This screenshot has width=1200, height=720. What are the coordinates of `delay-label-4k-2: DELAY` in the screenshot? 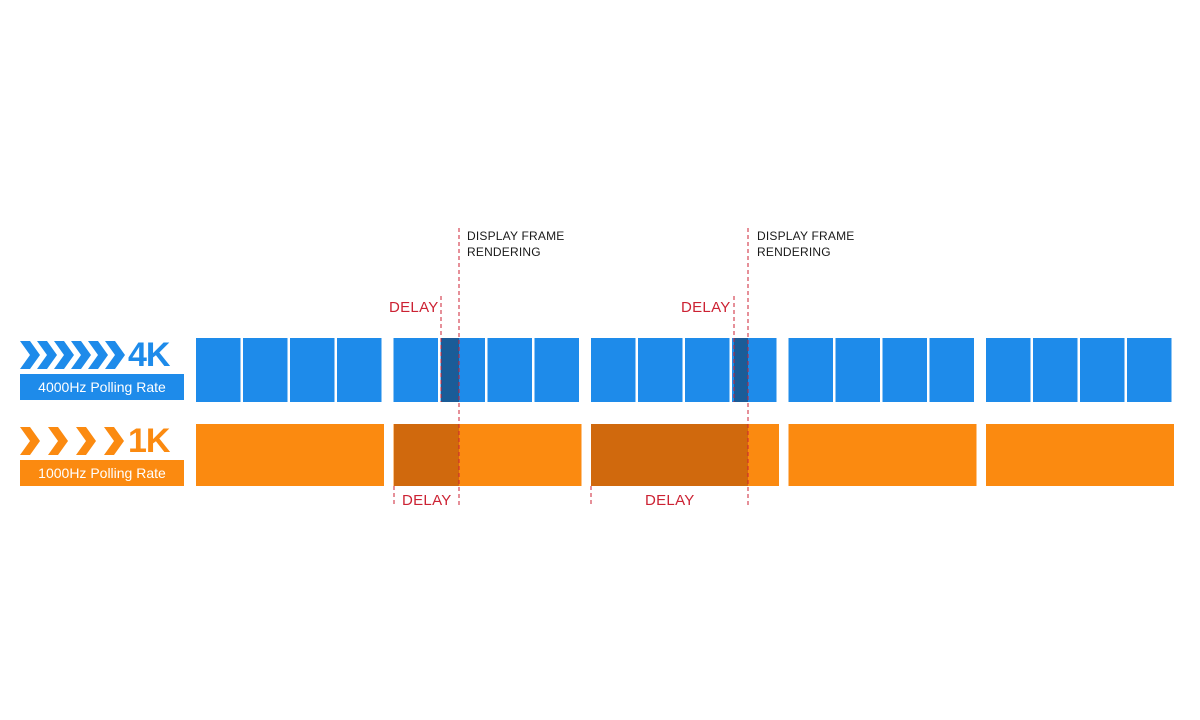 It's located at (706, 307).